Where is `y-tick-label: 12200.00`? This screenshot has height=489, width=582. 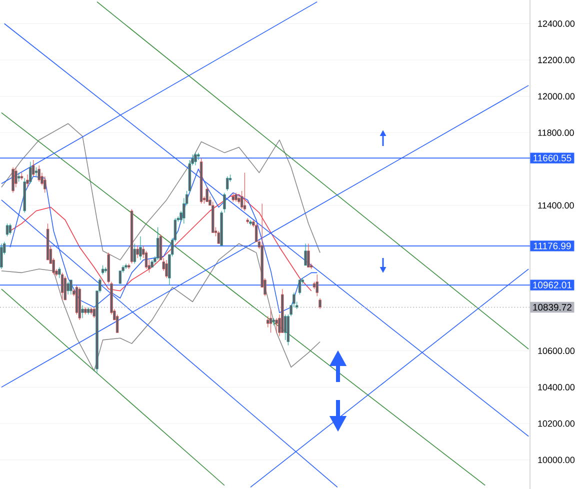 y-tick-label: 12200.00 is located at coordinates (556, 60).